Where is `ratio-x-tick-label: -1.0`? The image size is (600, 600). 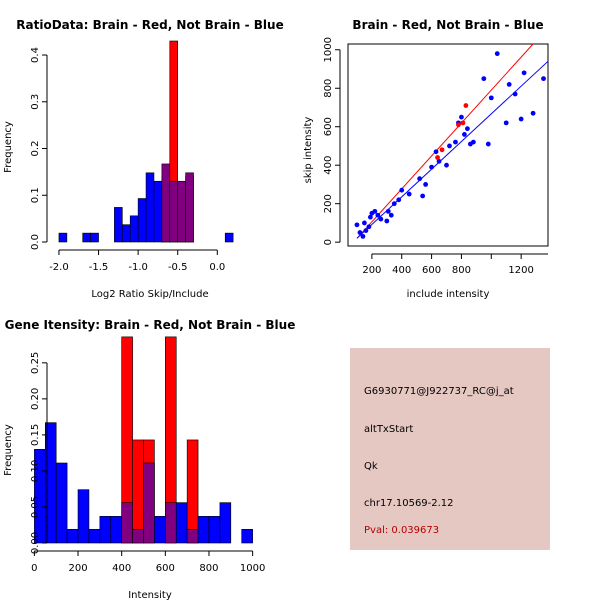
ratio-x-tick-label: -1.0 is located at coordinates (138, 267).